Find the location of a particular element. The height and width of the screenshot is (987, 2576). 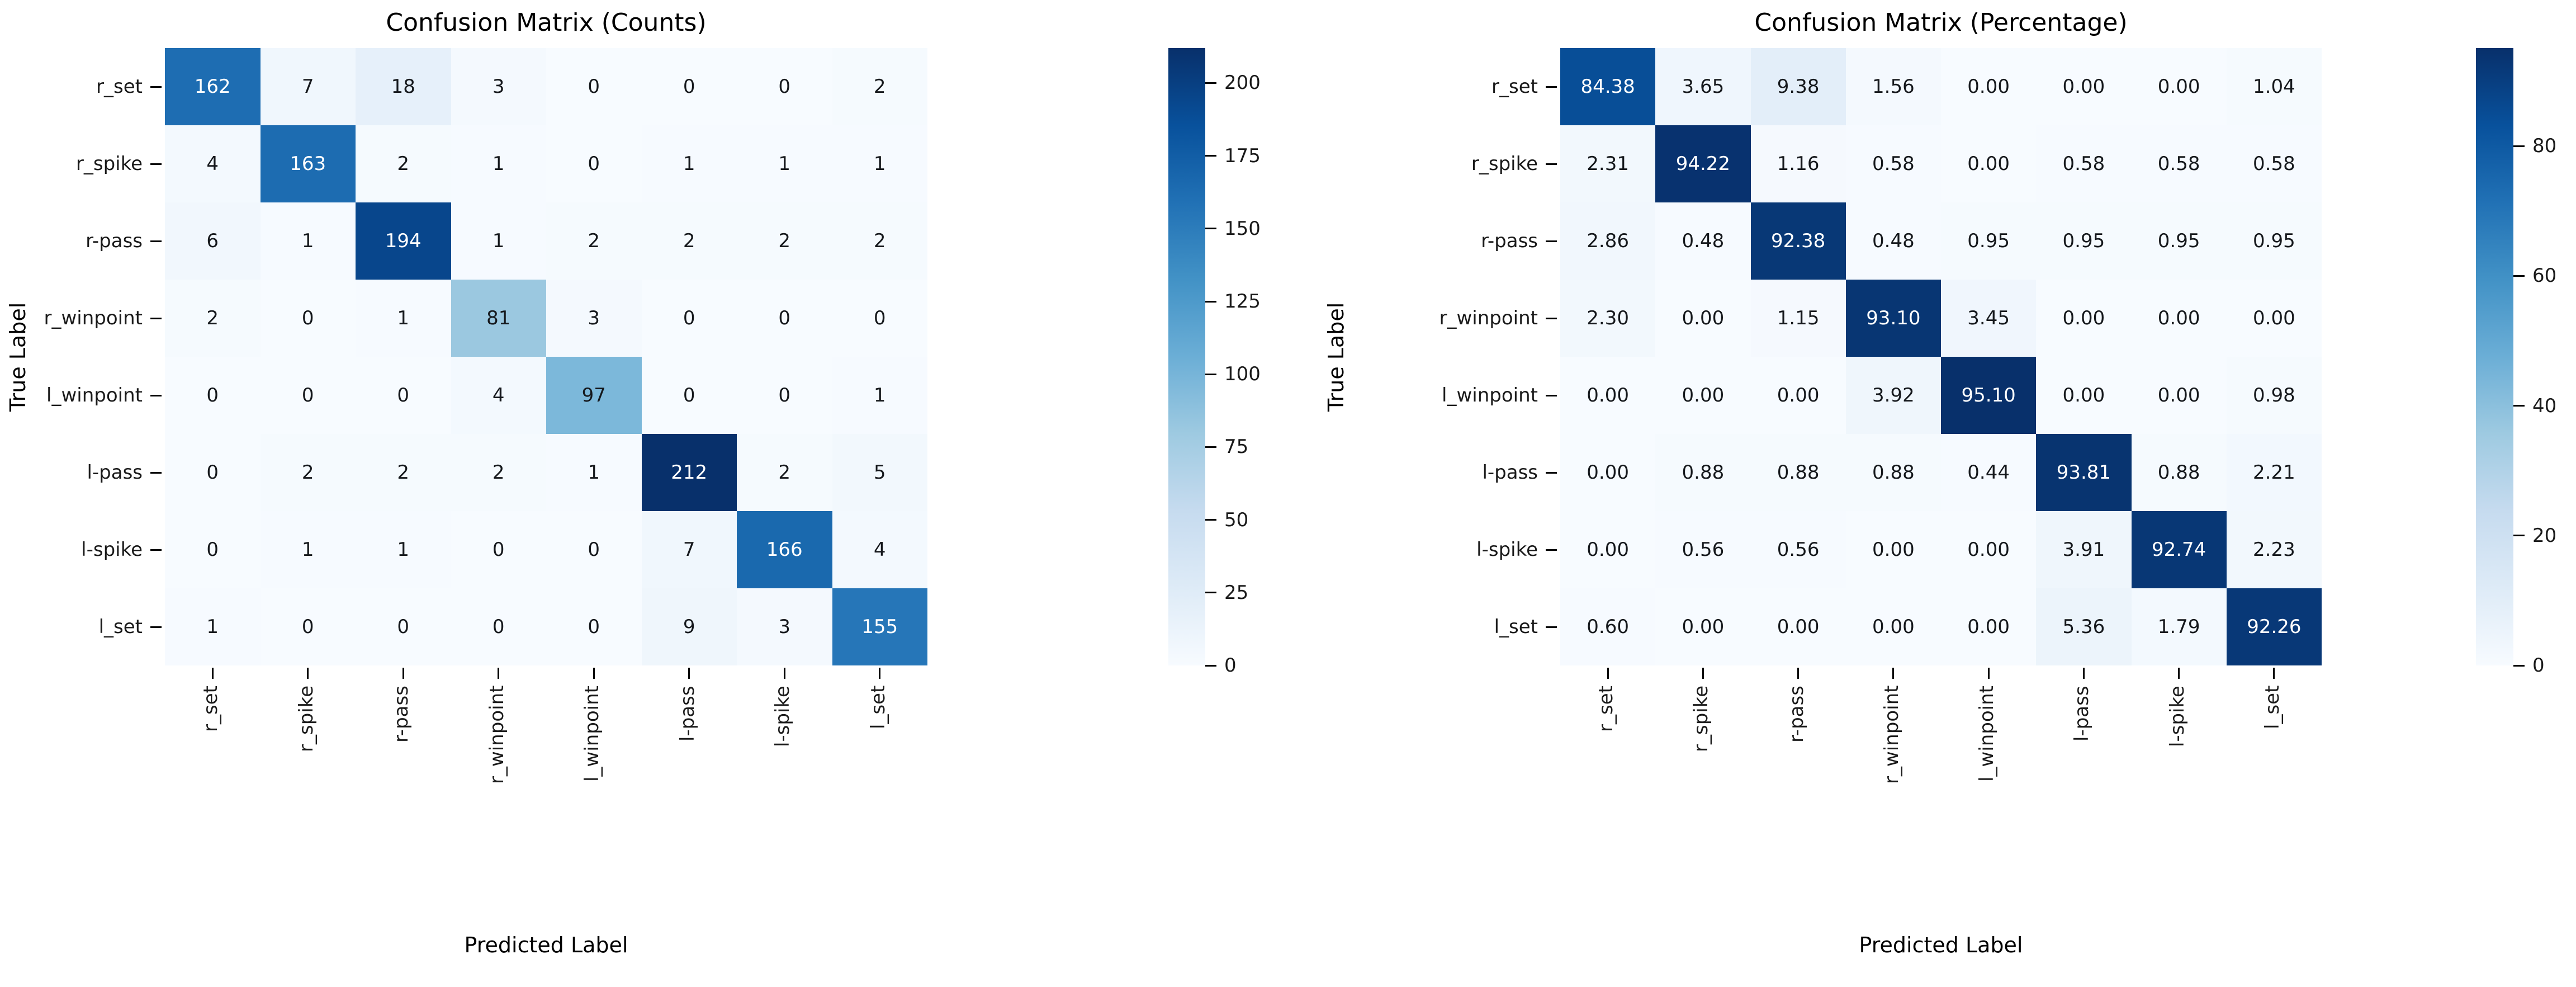

colorbar-tick-label: 150 is located at coordinates (1242, 229).